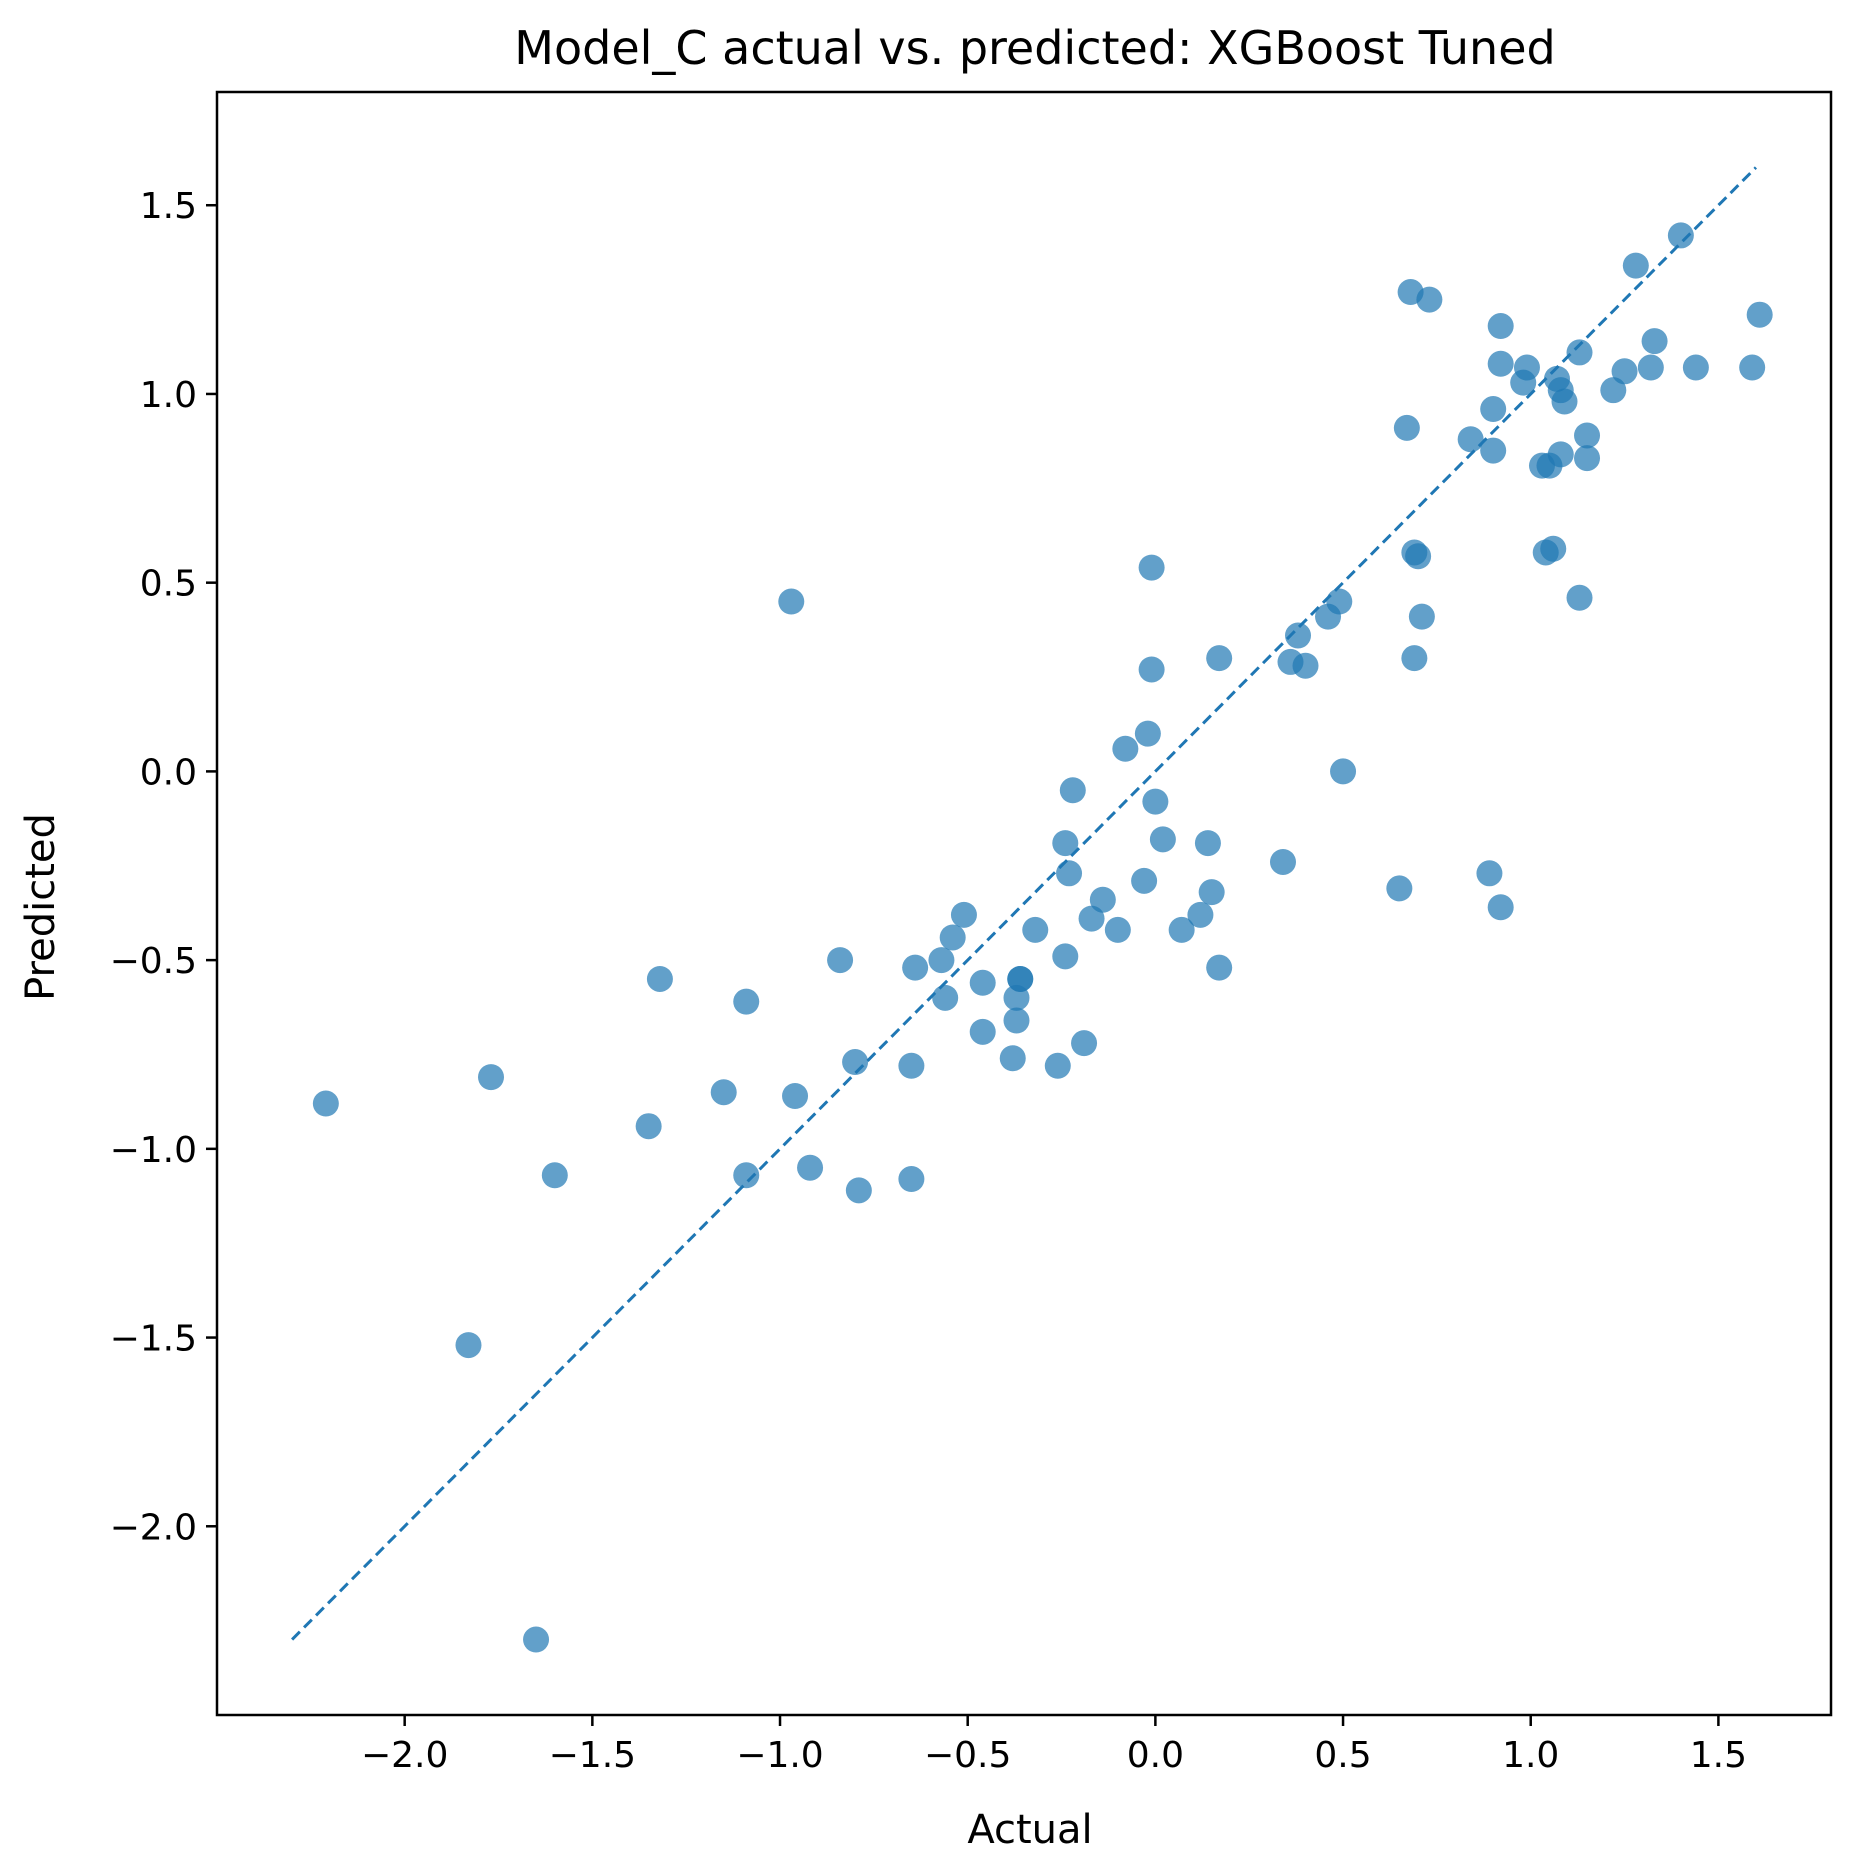 The height and width of the screenshot is (1861, 1866). What do you see at coordinates (153, 961) in the screenshot?
I see `y-tick-label: −0.5` at bounding box center [153, 961].